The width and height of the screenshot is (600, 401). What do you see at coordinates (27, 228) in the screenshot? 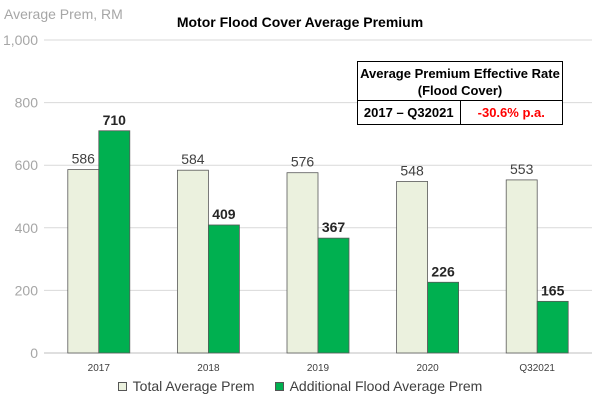
I see `y-tick-label: 400` at bounding box center [27, 228].